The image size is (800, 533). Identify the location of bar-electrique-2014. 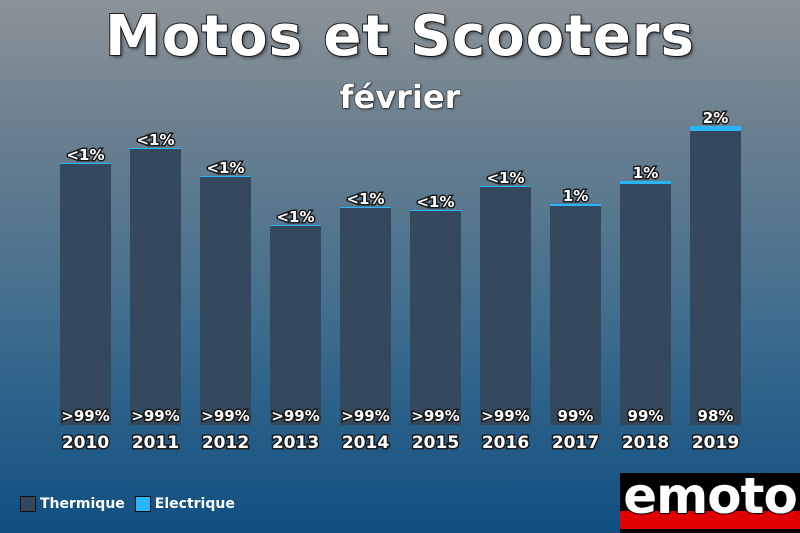
(365, 207).